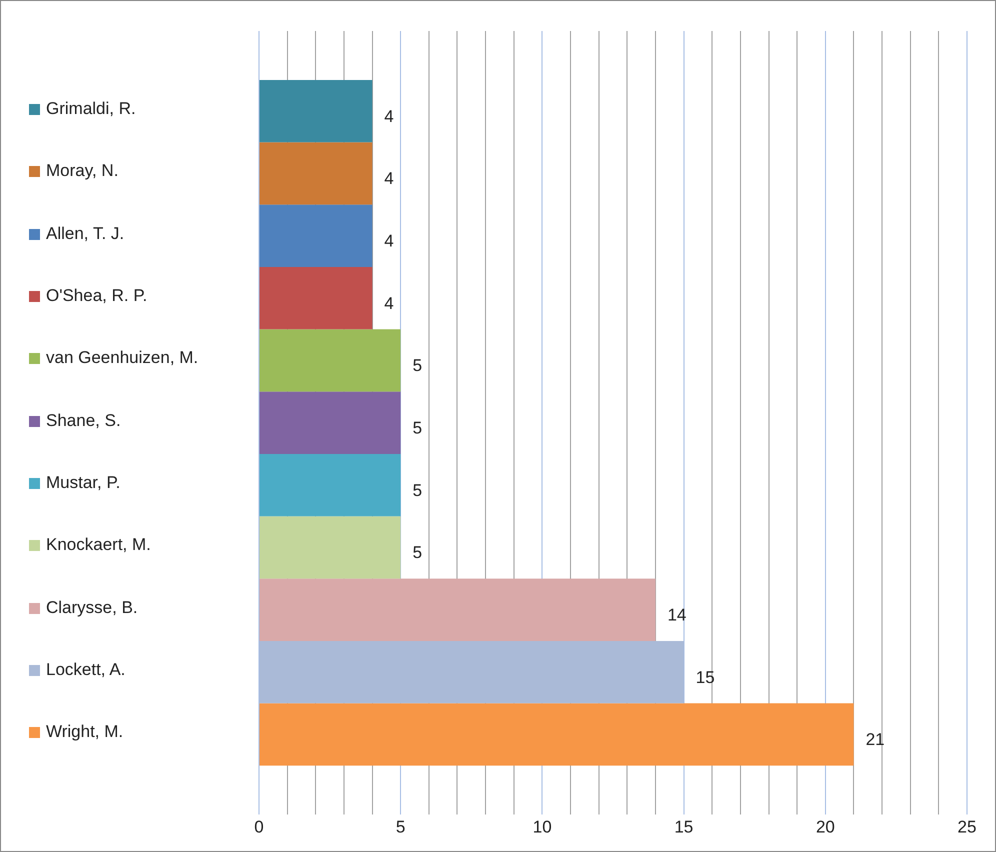 The height and width of the screenshot is (852, 996). I want to click on x-tick-label: 5, so click(401, 826).